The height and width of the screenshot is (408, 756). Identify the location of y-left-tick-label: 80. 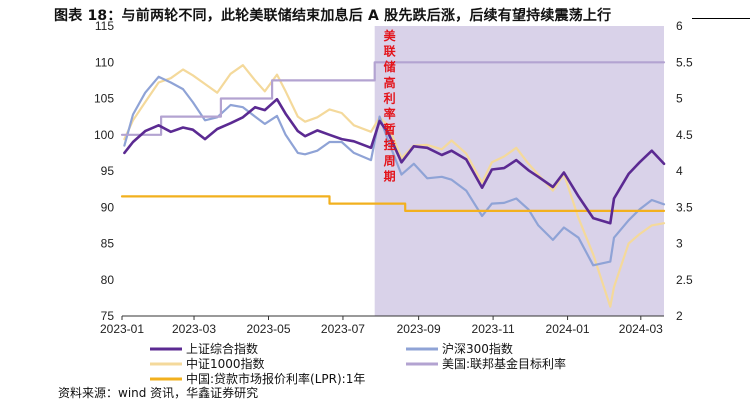
(108, 280).